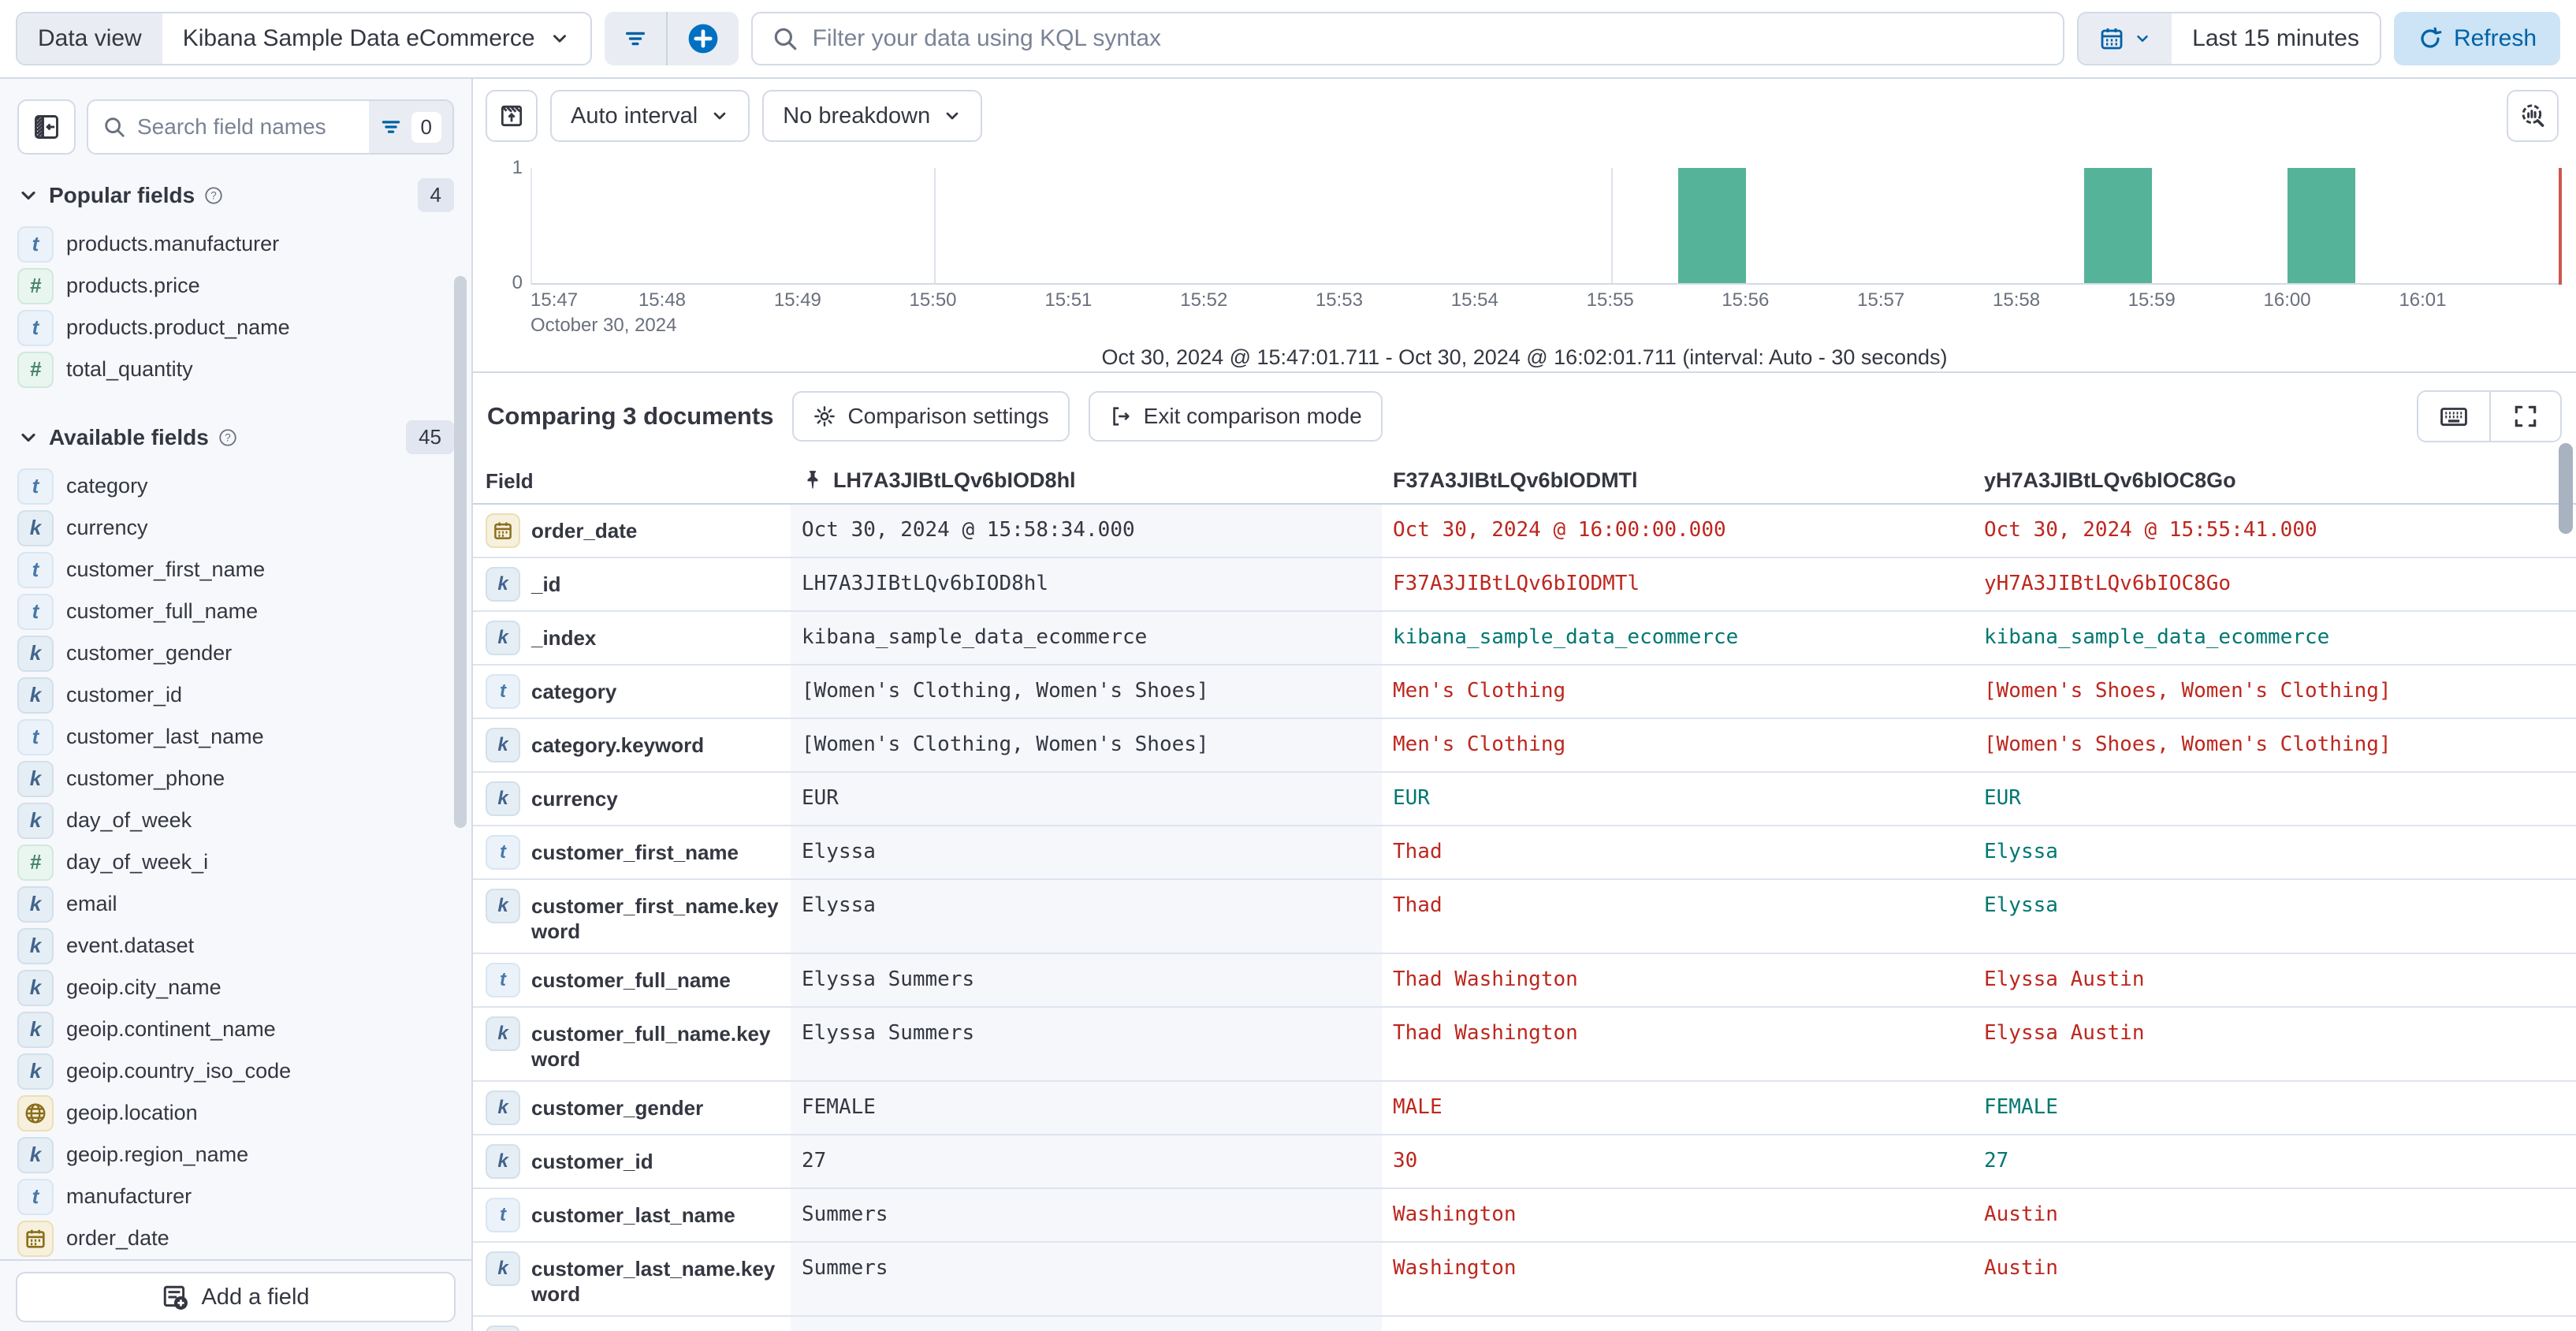 The height and width of the screenshot is (1331, 2576). What do you see at coordinates (235, 904) in the screenshot?
I see `sidebar-field-email: k email` at bounding box center [235, 904].